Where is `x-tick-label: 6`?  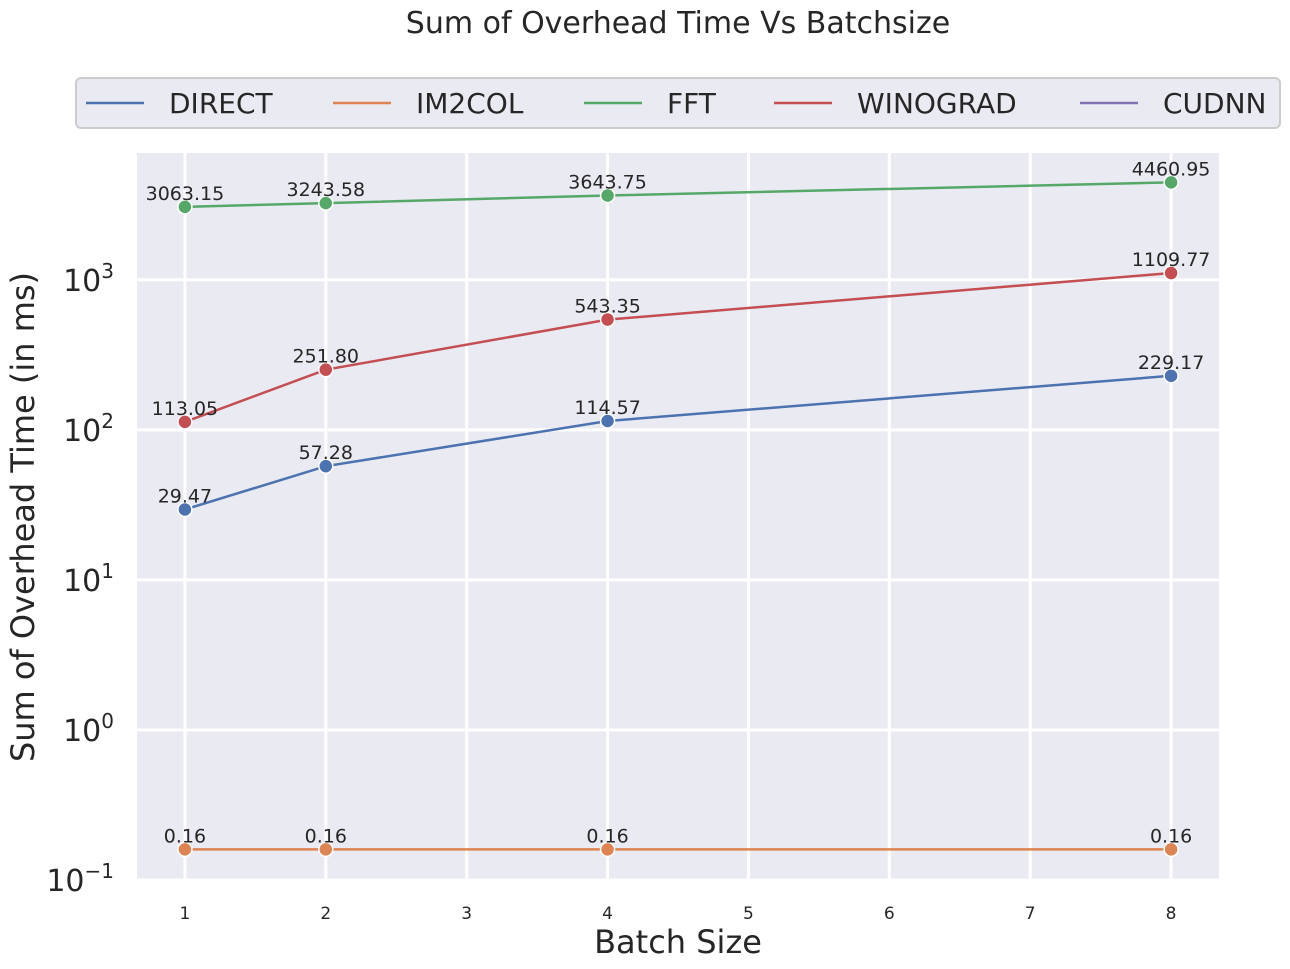
x-tick-label: 6 is located at coordinates (889, 914).